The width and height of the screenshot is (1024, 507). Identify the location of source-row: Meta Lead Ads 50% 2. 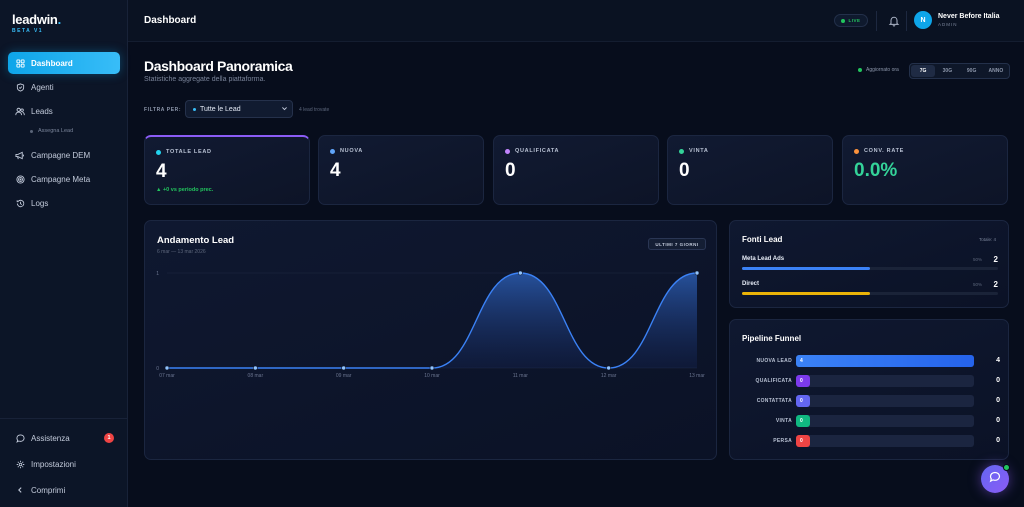
(870, 262).